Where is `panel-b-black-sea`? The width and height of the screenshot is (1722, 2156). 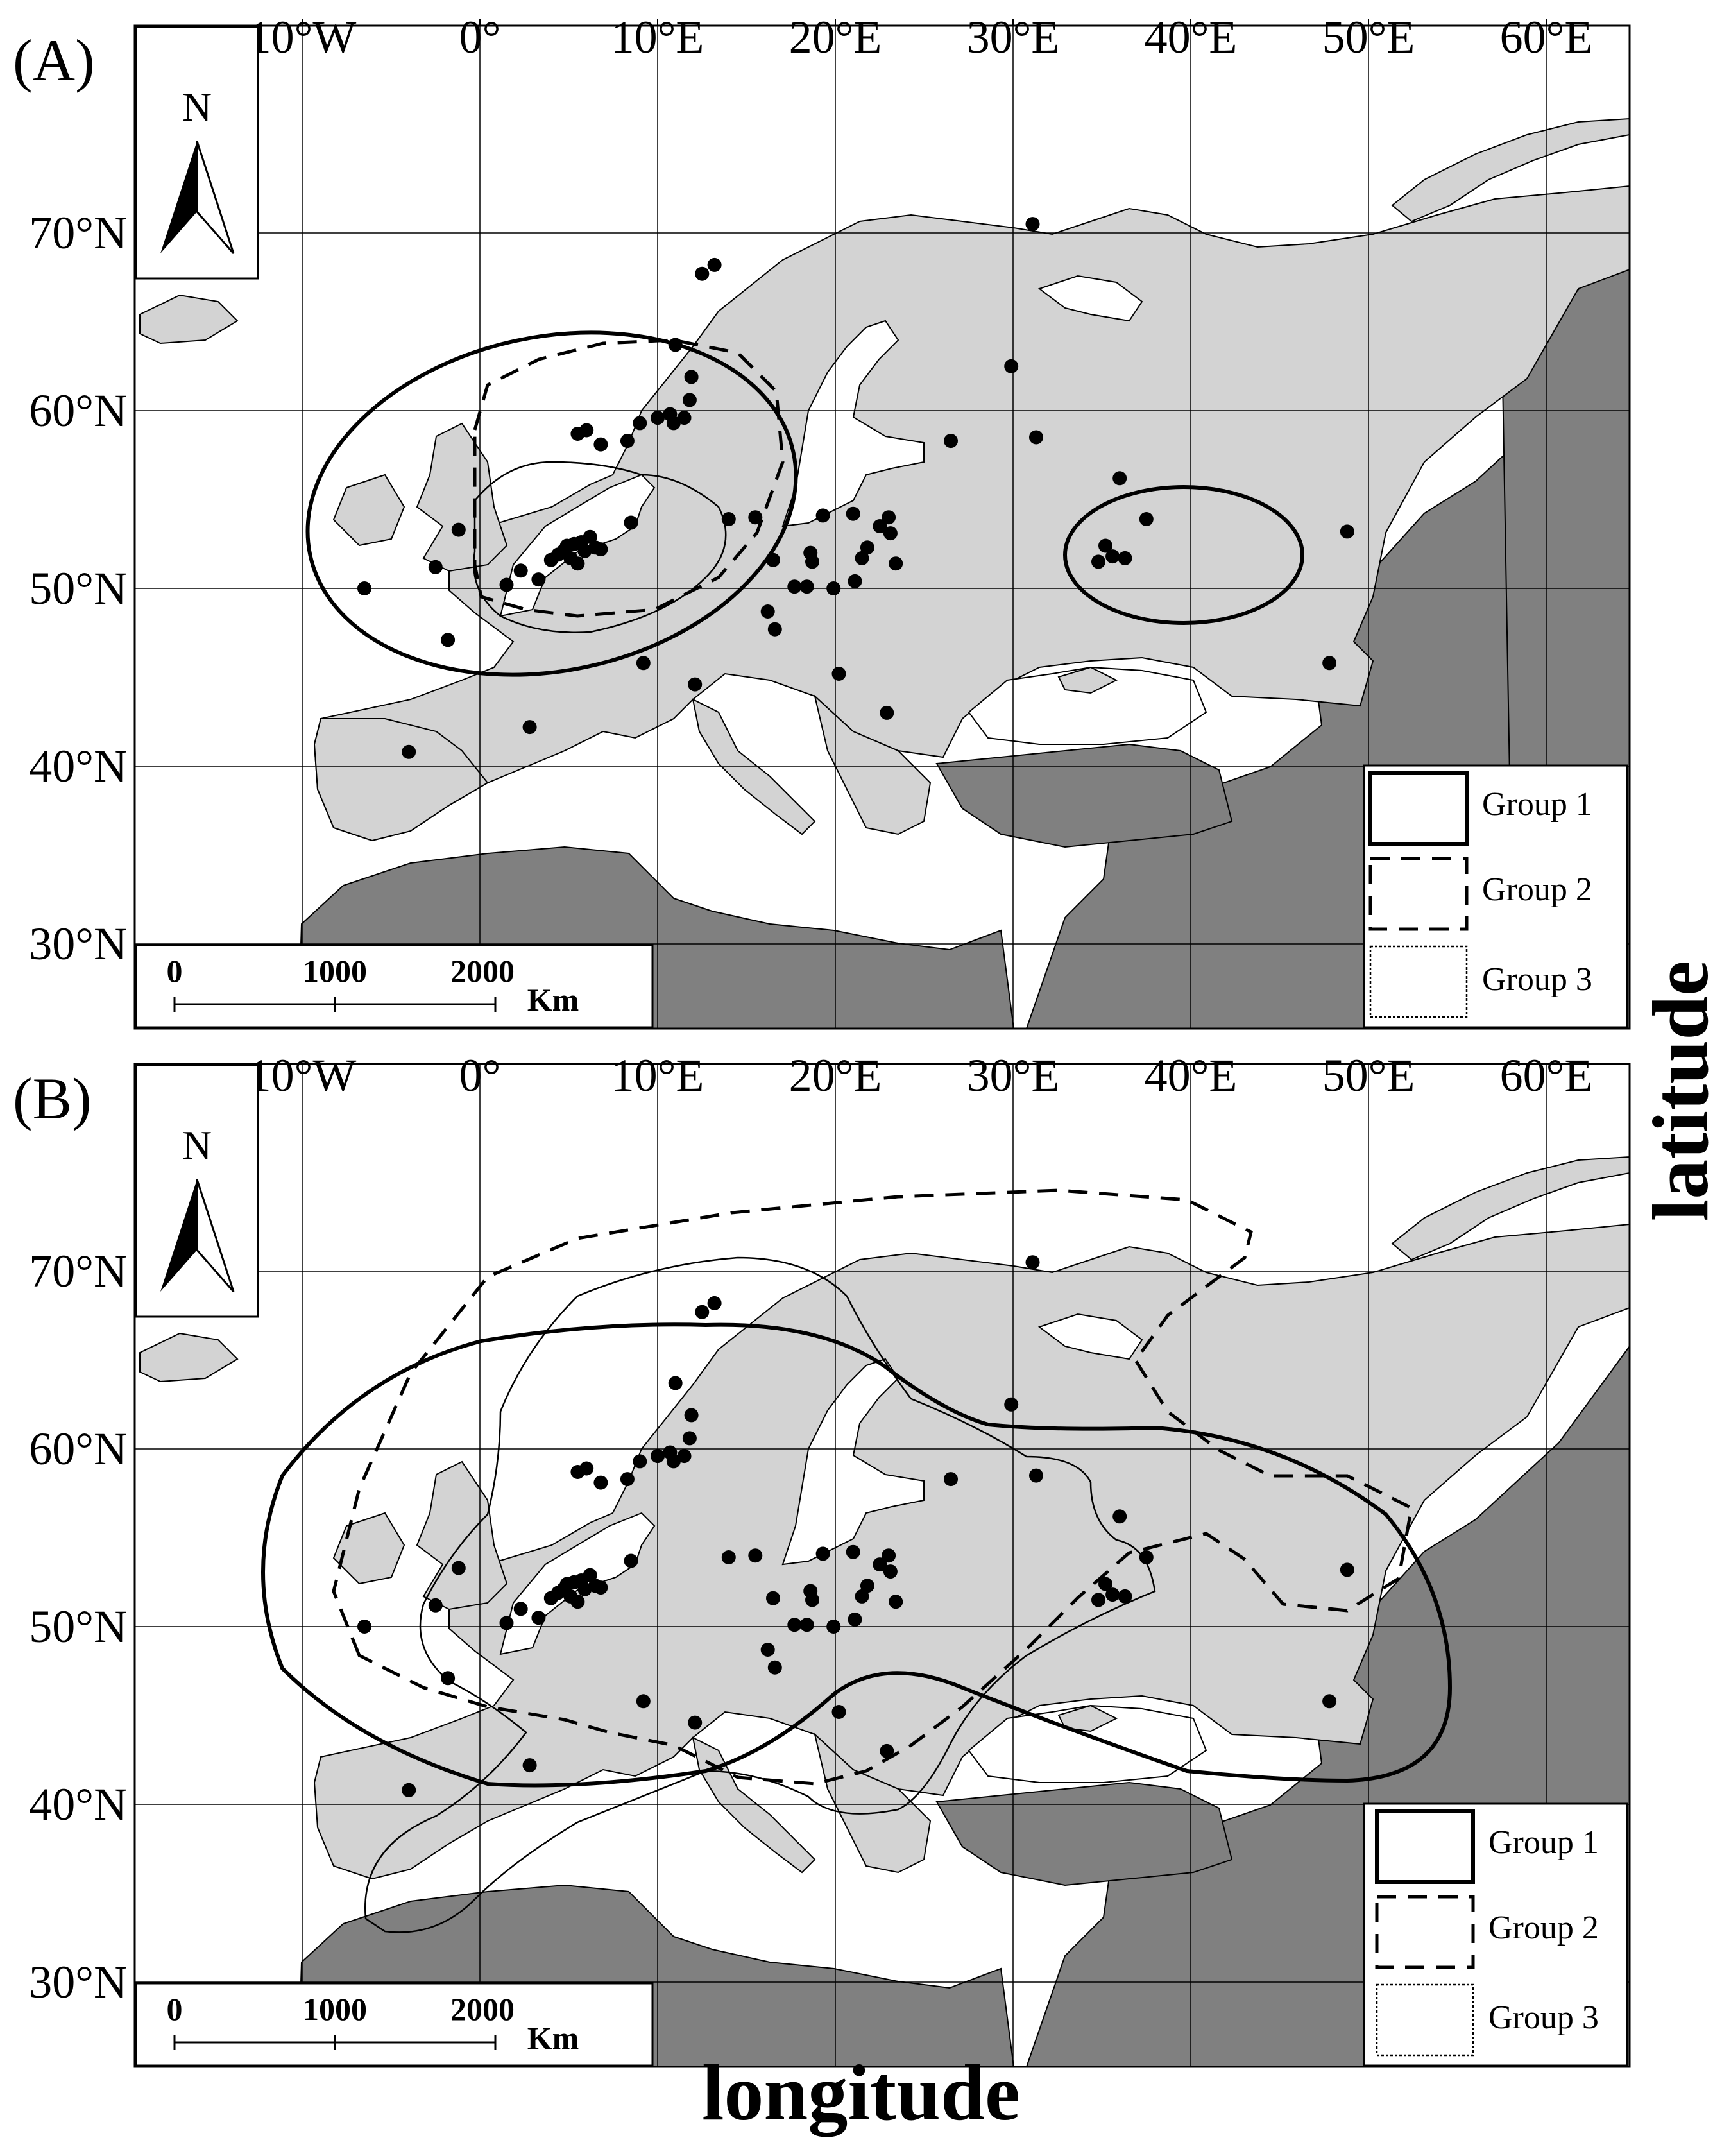 panel-b-black-sea is located at coordinates (1087, 1744).